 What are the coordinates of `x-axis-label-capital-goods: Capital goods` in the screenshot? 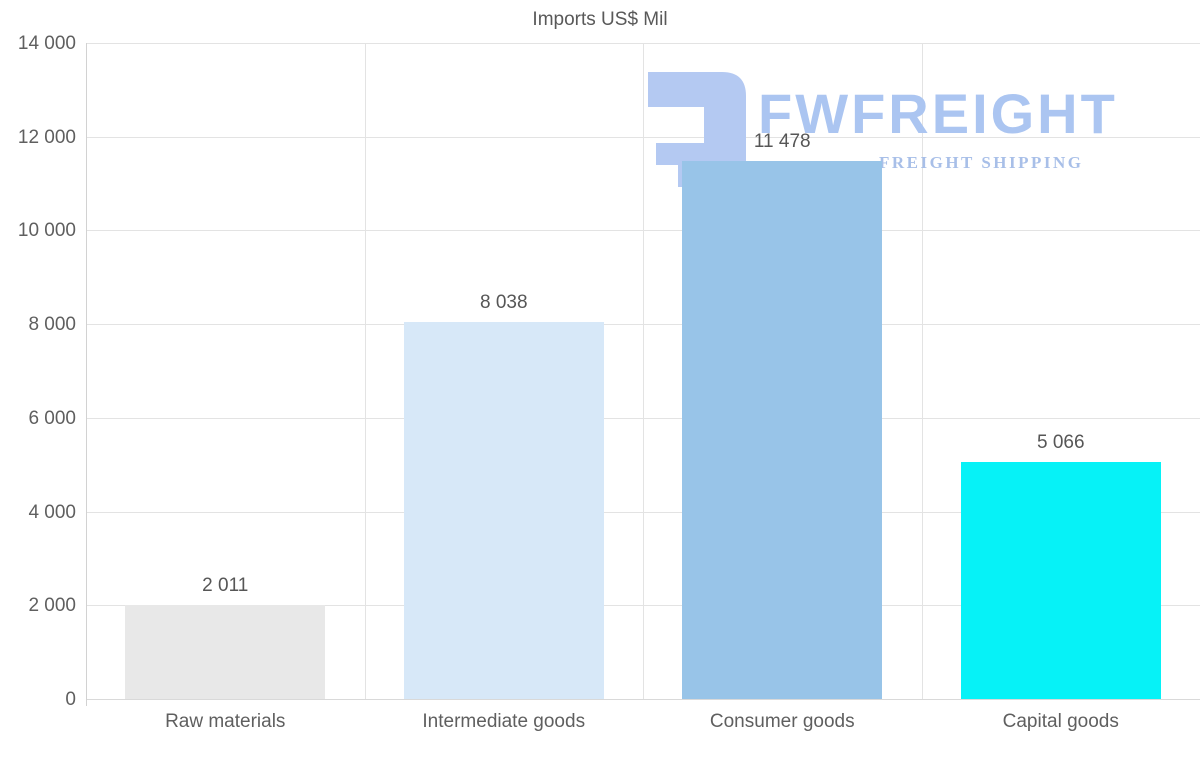 It's located at (1060, 721).